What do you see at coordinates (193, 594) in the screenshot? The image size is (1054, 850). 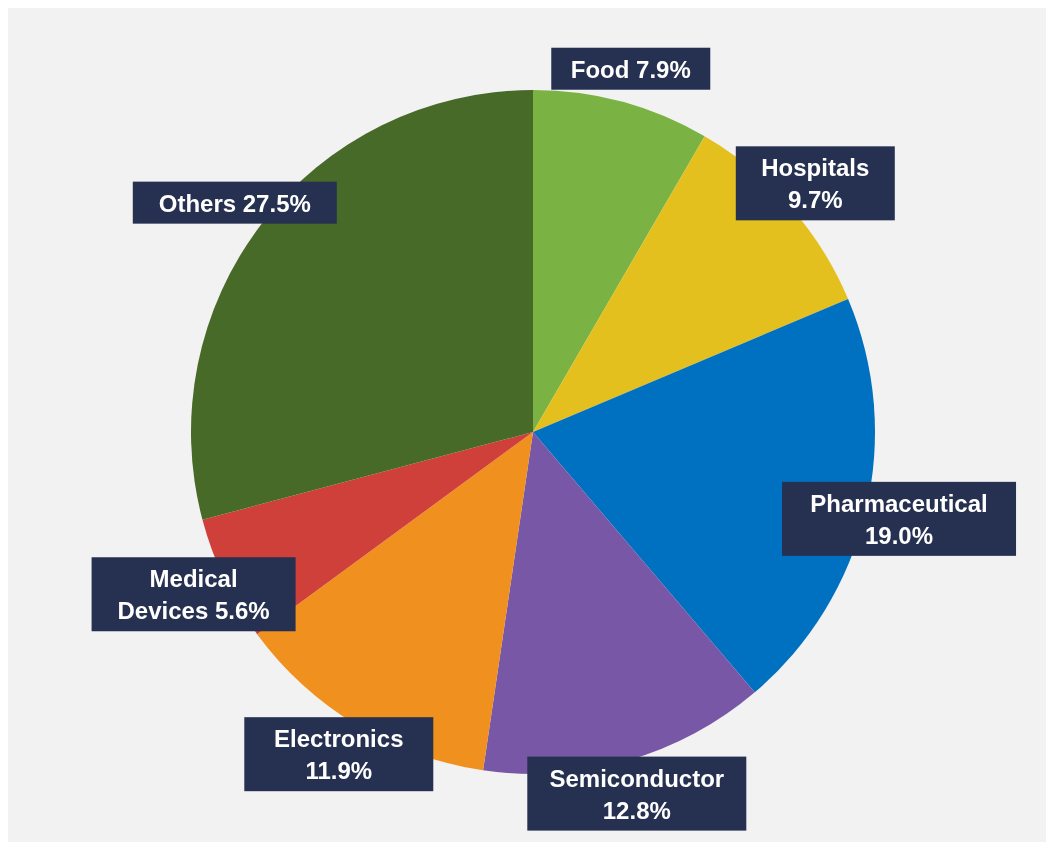 I see `slice-label: Medical Devices 5.6%` at bounding box center [193, 594].